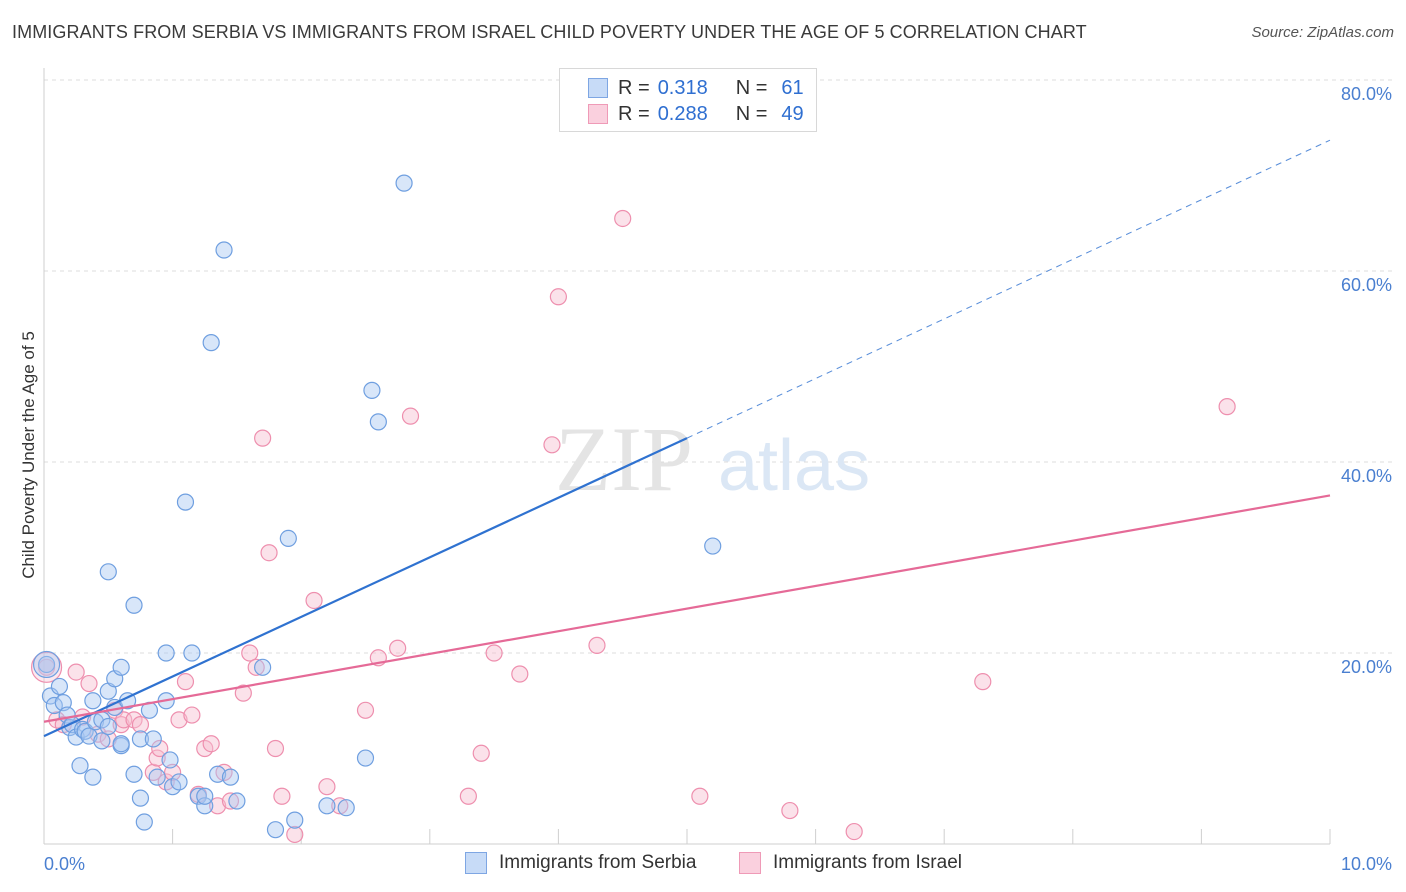 The width and height of the screenshot is (1406, 892). Describe the element at coordinates (64, 864) in the screenshot. I see `x-tick-label: 0.0%` at that location.